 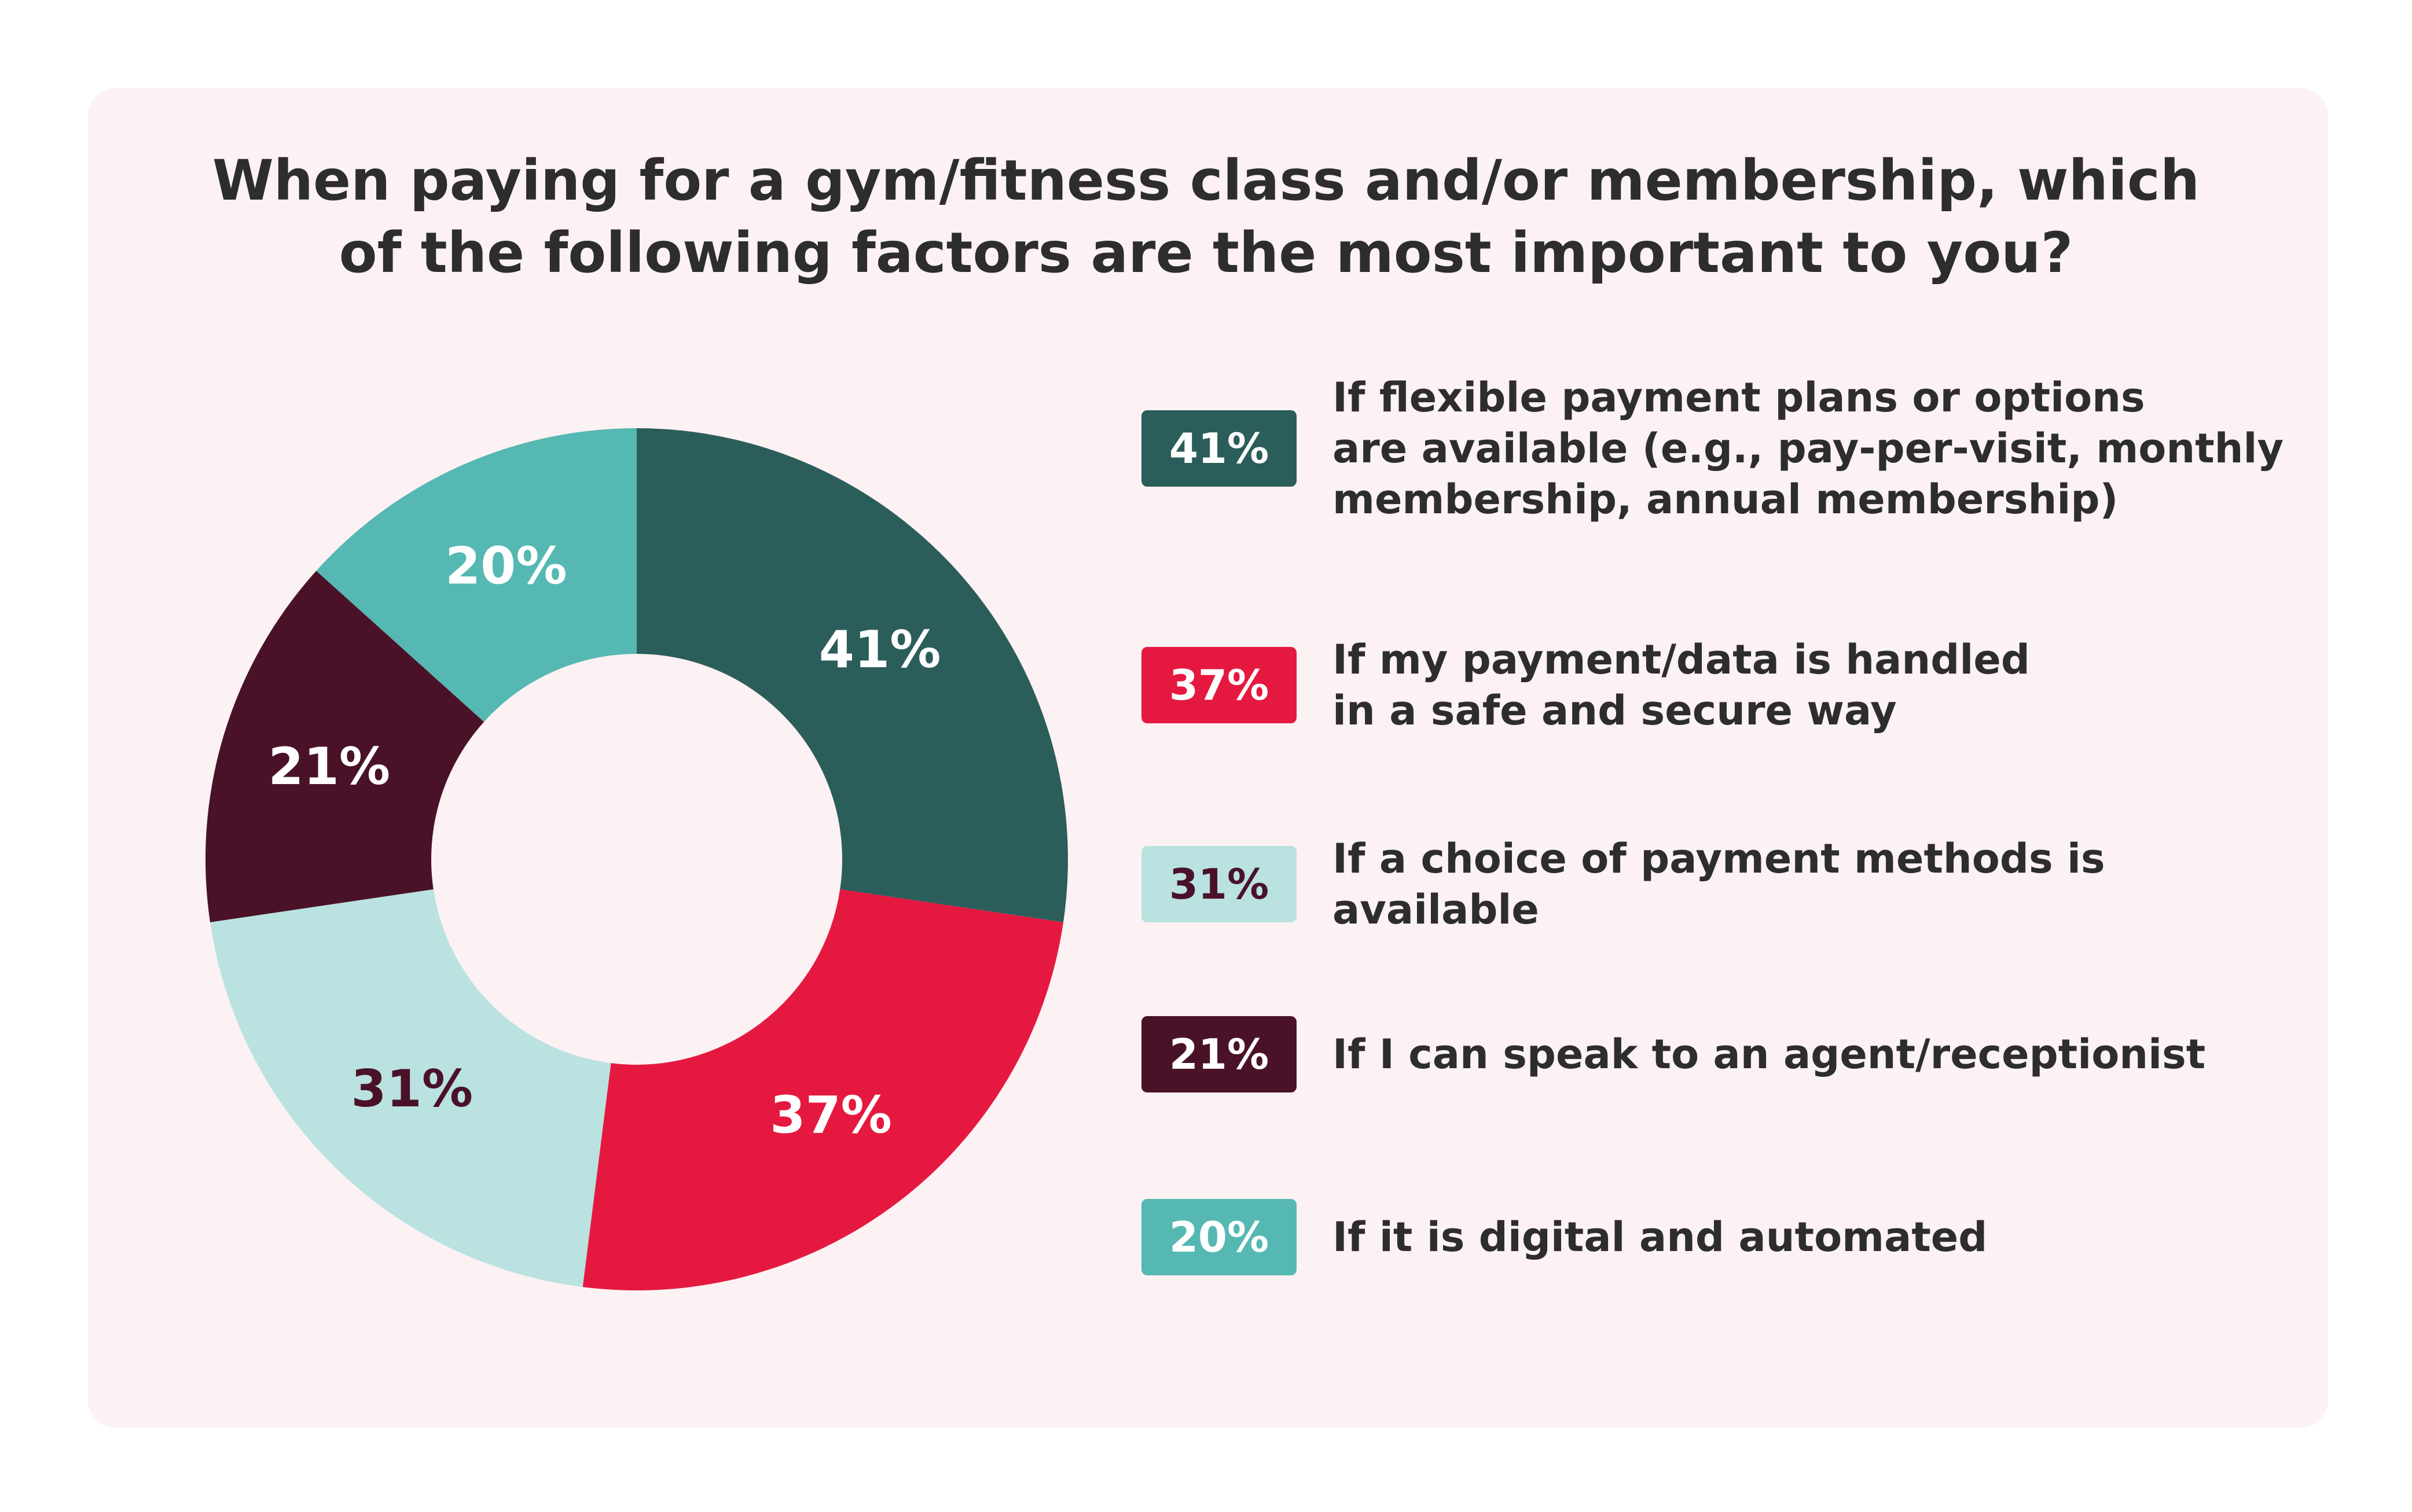 I want to click on legend-badge: 37%, so click(x=1219, y=685).